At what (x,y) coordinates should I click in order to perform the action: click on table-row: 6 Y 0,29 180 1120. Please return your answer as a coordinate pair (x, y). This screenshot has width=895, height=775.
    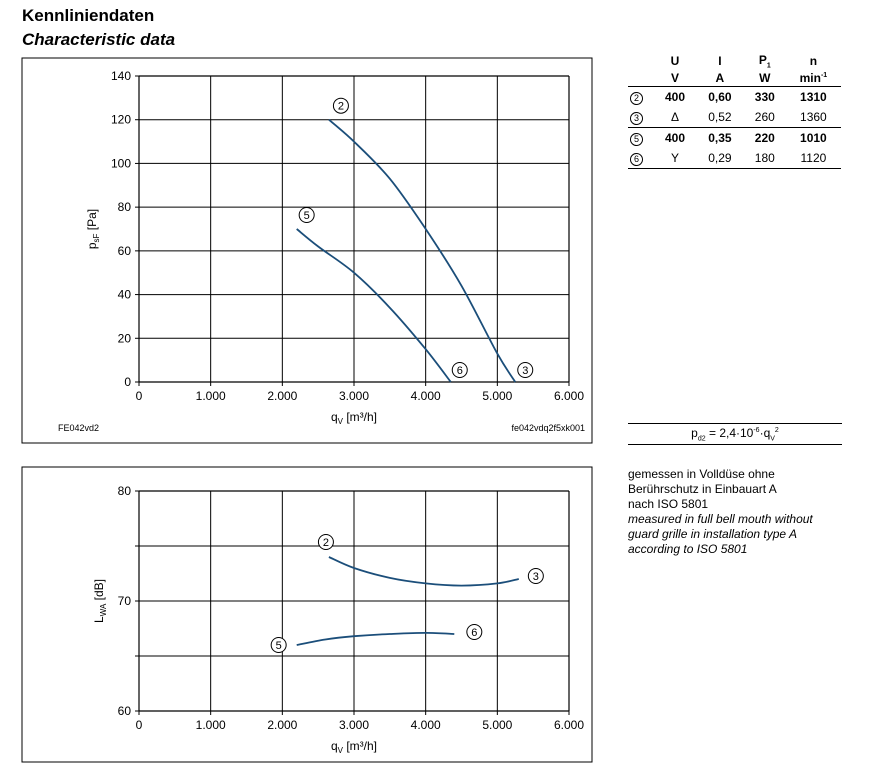
    Looking at the image, I should click on (734, 159).